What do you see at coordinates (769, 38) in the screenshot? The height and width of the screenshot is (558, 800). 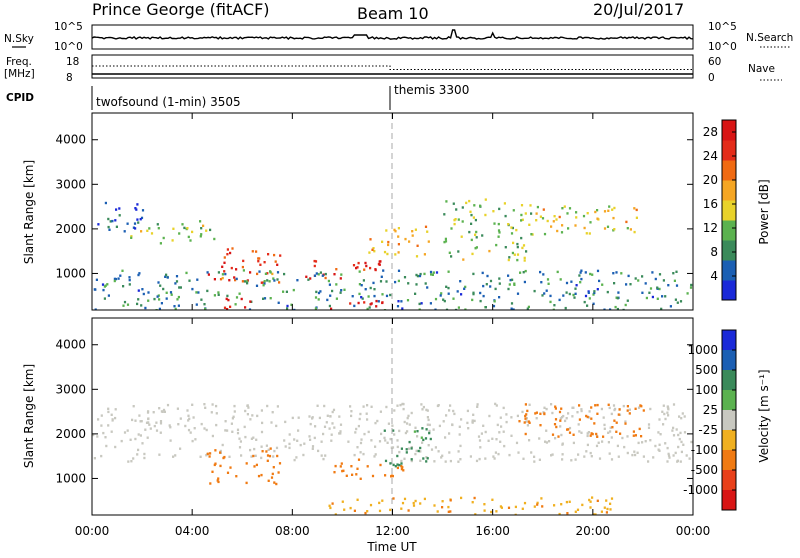 I see `nsearch-label: N.Search` at bounding box center [769, 38].